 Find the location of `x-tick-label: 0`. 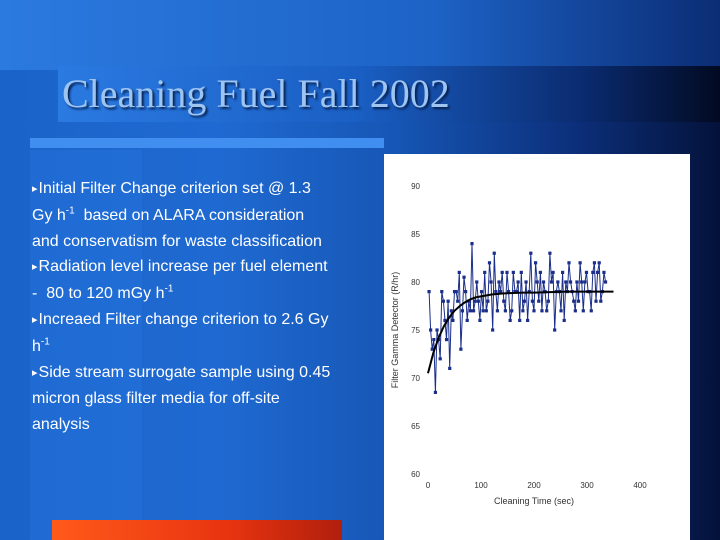

x-tick-label: 0 is located at coordinates (428, 485).